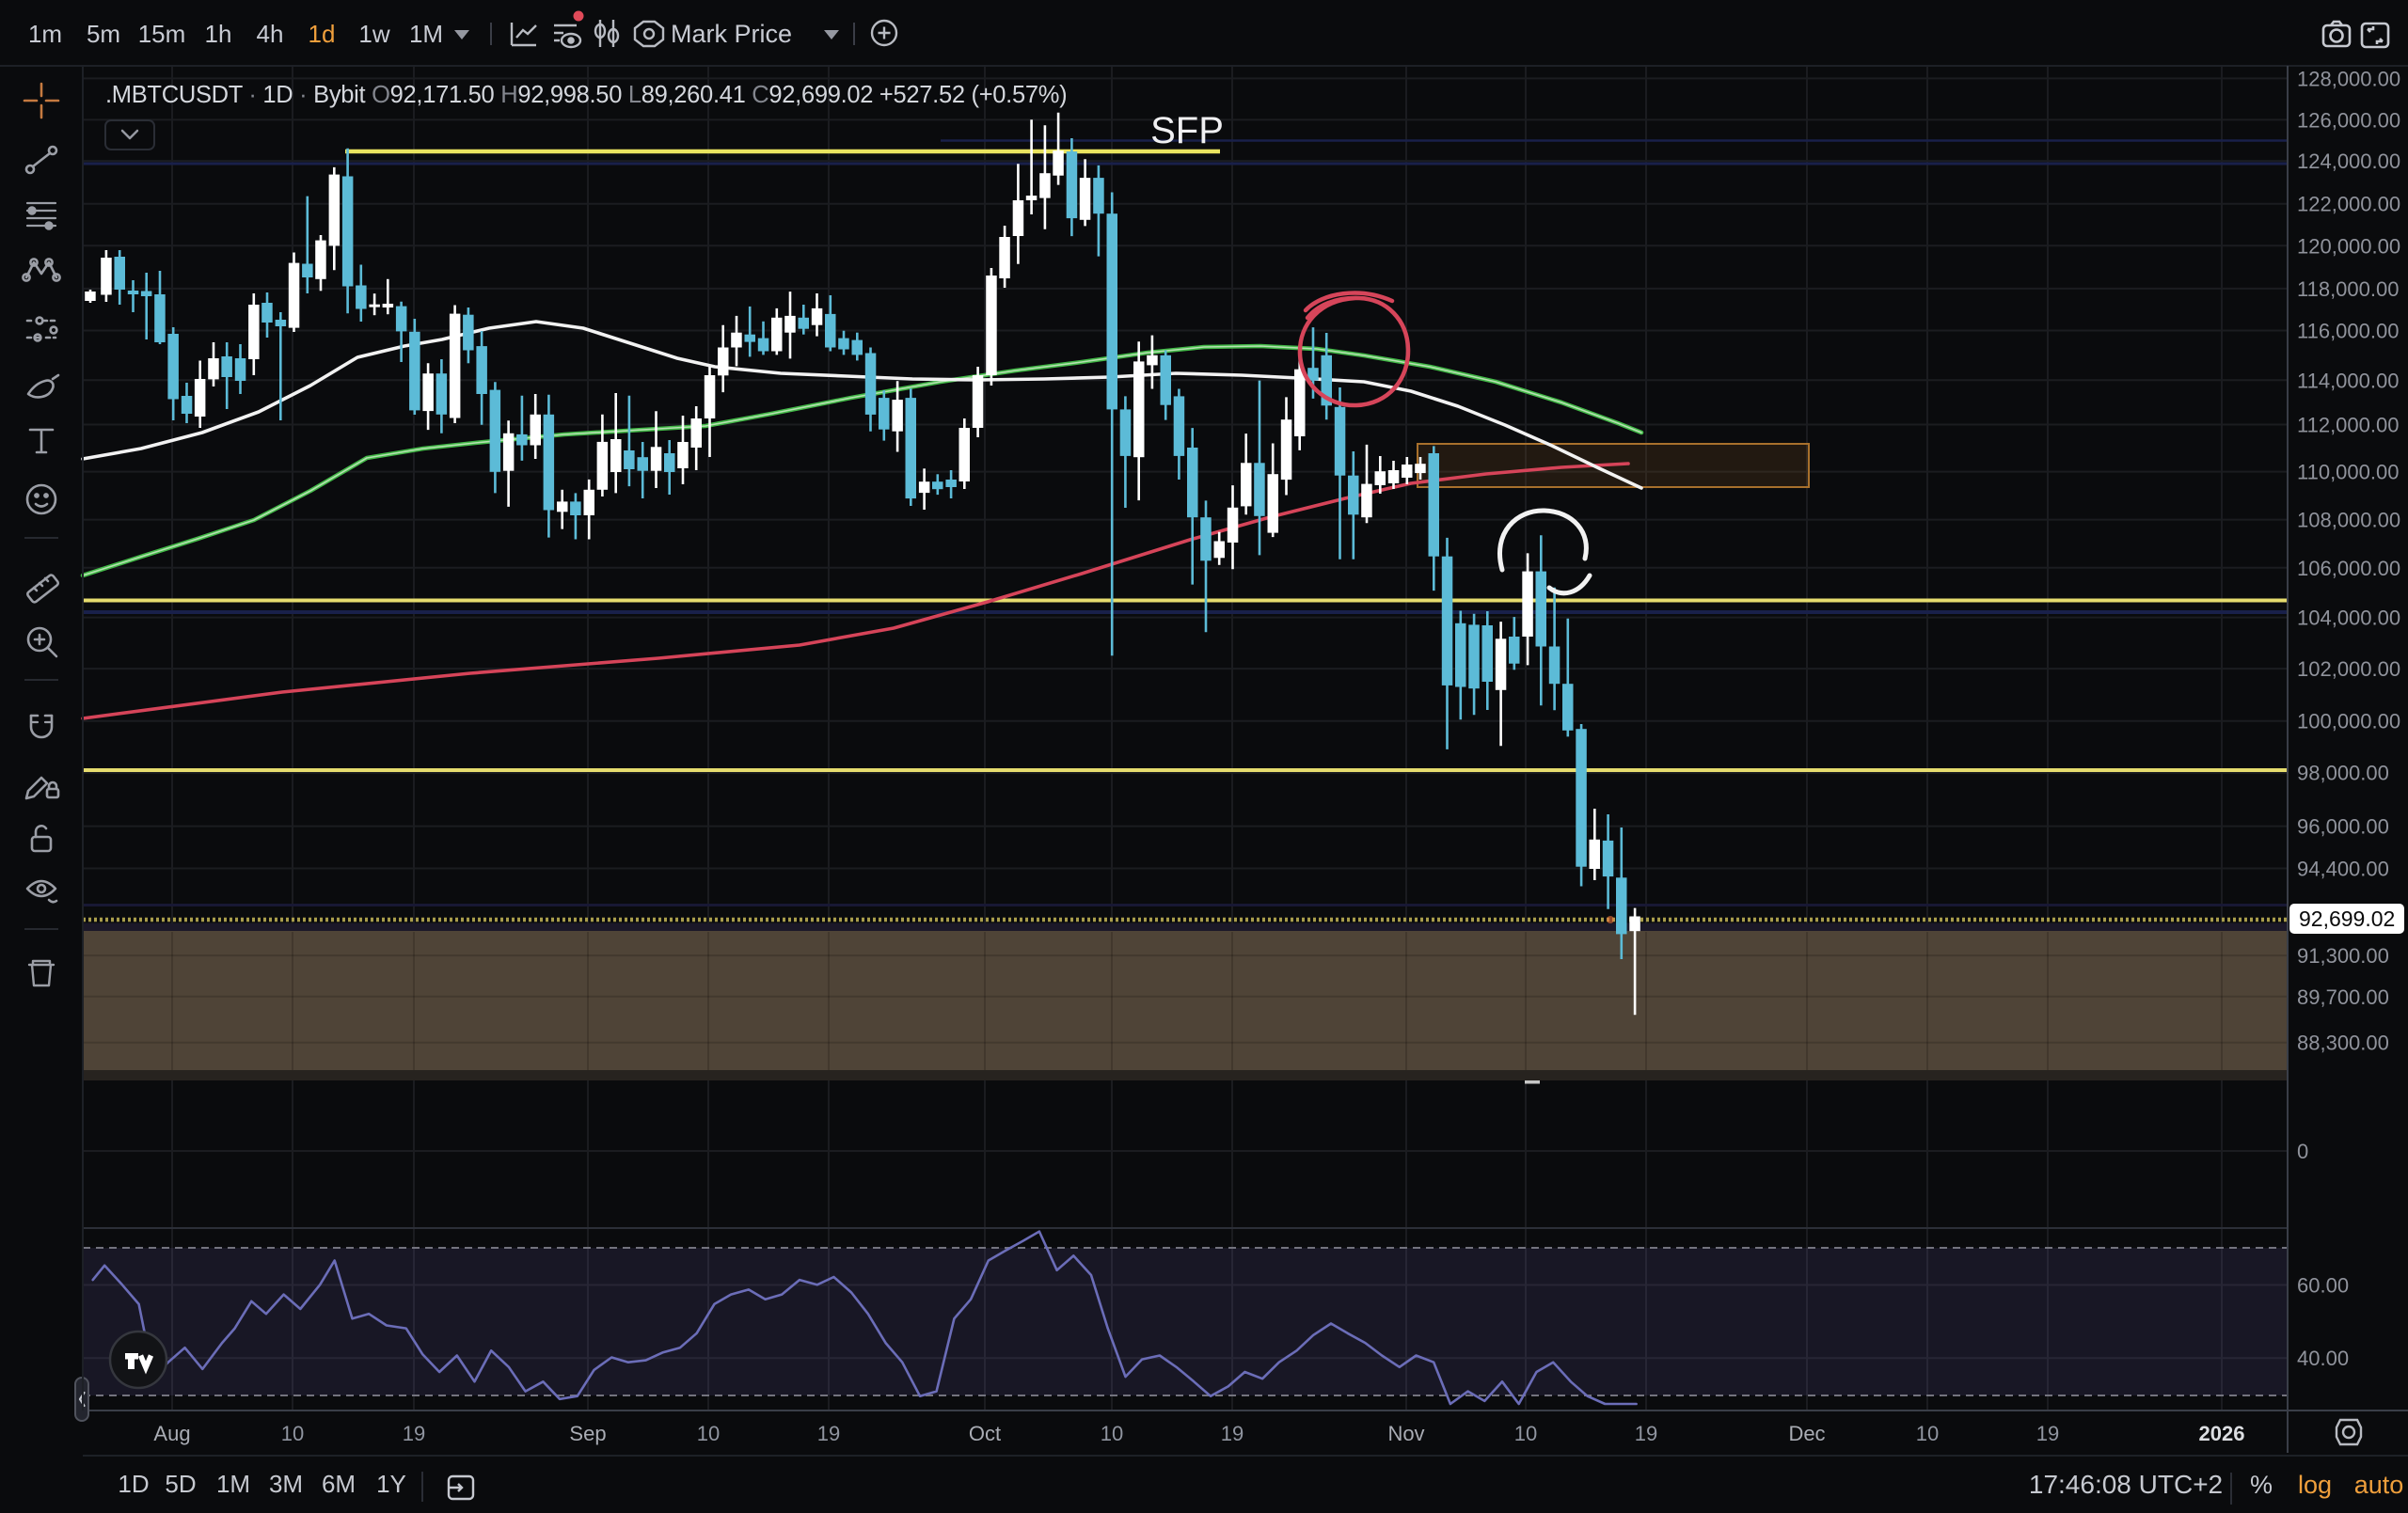 This screenshot has height=1513, width=2408. Describe the element at coordinates (2349, 618) in the screenshot. I see `svg-text: 104,000.00` at that location.